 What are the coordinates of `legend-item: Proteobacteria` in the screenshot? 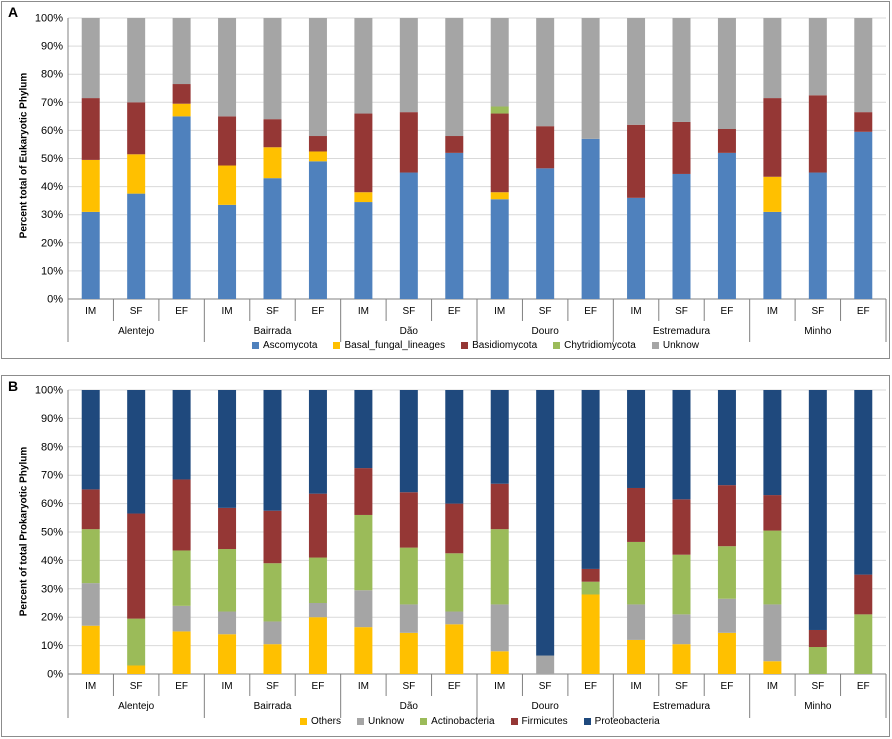 It's located at (621, 721).